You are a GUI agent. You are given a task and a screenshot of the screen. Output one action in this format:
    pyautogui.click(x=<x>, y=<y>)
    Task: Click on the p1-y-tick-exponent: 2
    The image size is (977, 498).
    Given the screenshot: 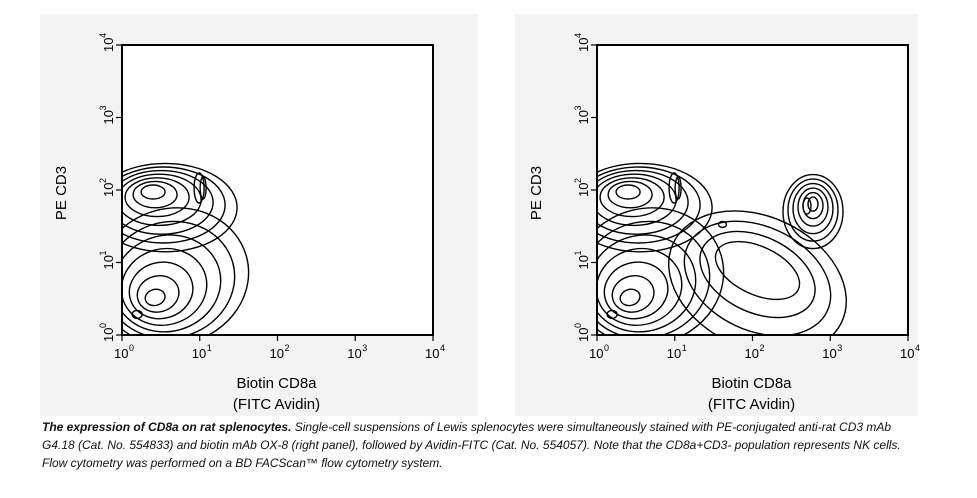 What is the action you would take?
    pyautogui.click(x=578, y=180)
    